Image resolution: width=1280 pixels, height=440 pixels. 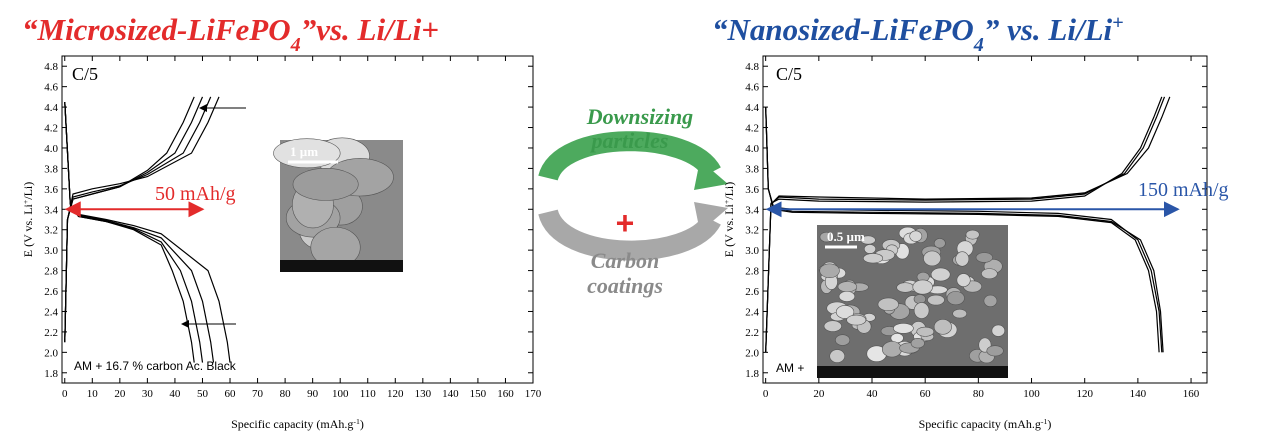 I want to click on y-tick-label: 3.6, so click(x=51, y=190).